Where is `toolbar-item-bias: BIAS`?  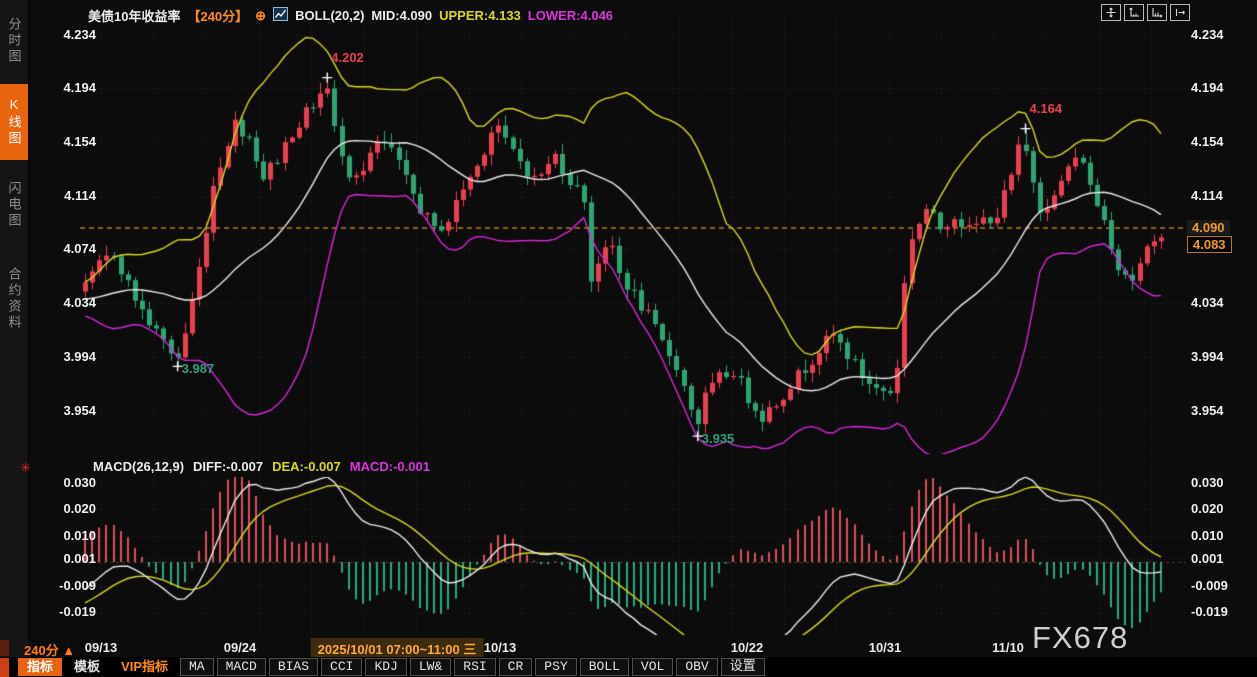
toolbar-item-bias: BIAS is located at coordinates (293, 667).